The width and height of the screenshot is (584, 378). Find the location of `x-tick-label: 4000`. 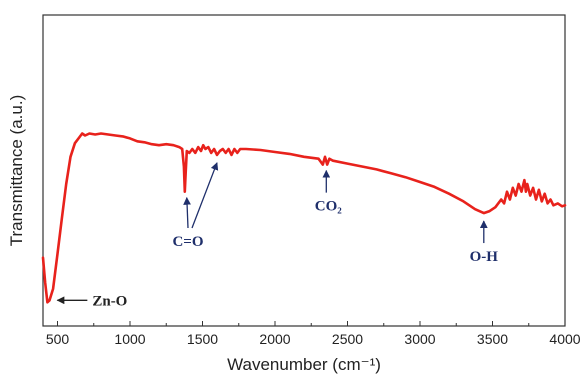

x-tick-label: 4000 is located at coordinates (564, 339).